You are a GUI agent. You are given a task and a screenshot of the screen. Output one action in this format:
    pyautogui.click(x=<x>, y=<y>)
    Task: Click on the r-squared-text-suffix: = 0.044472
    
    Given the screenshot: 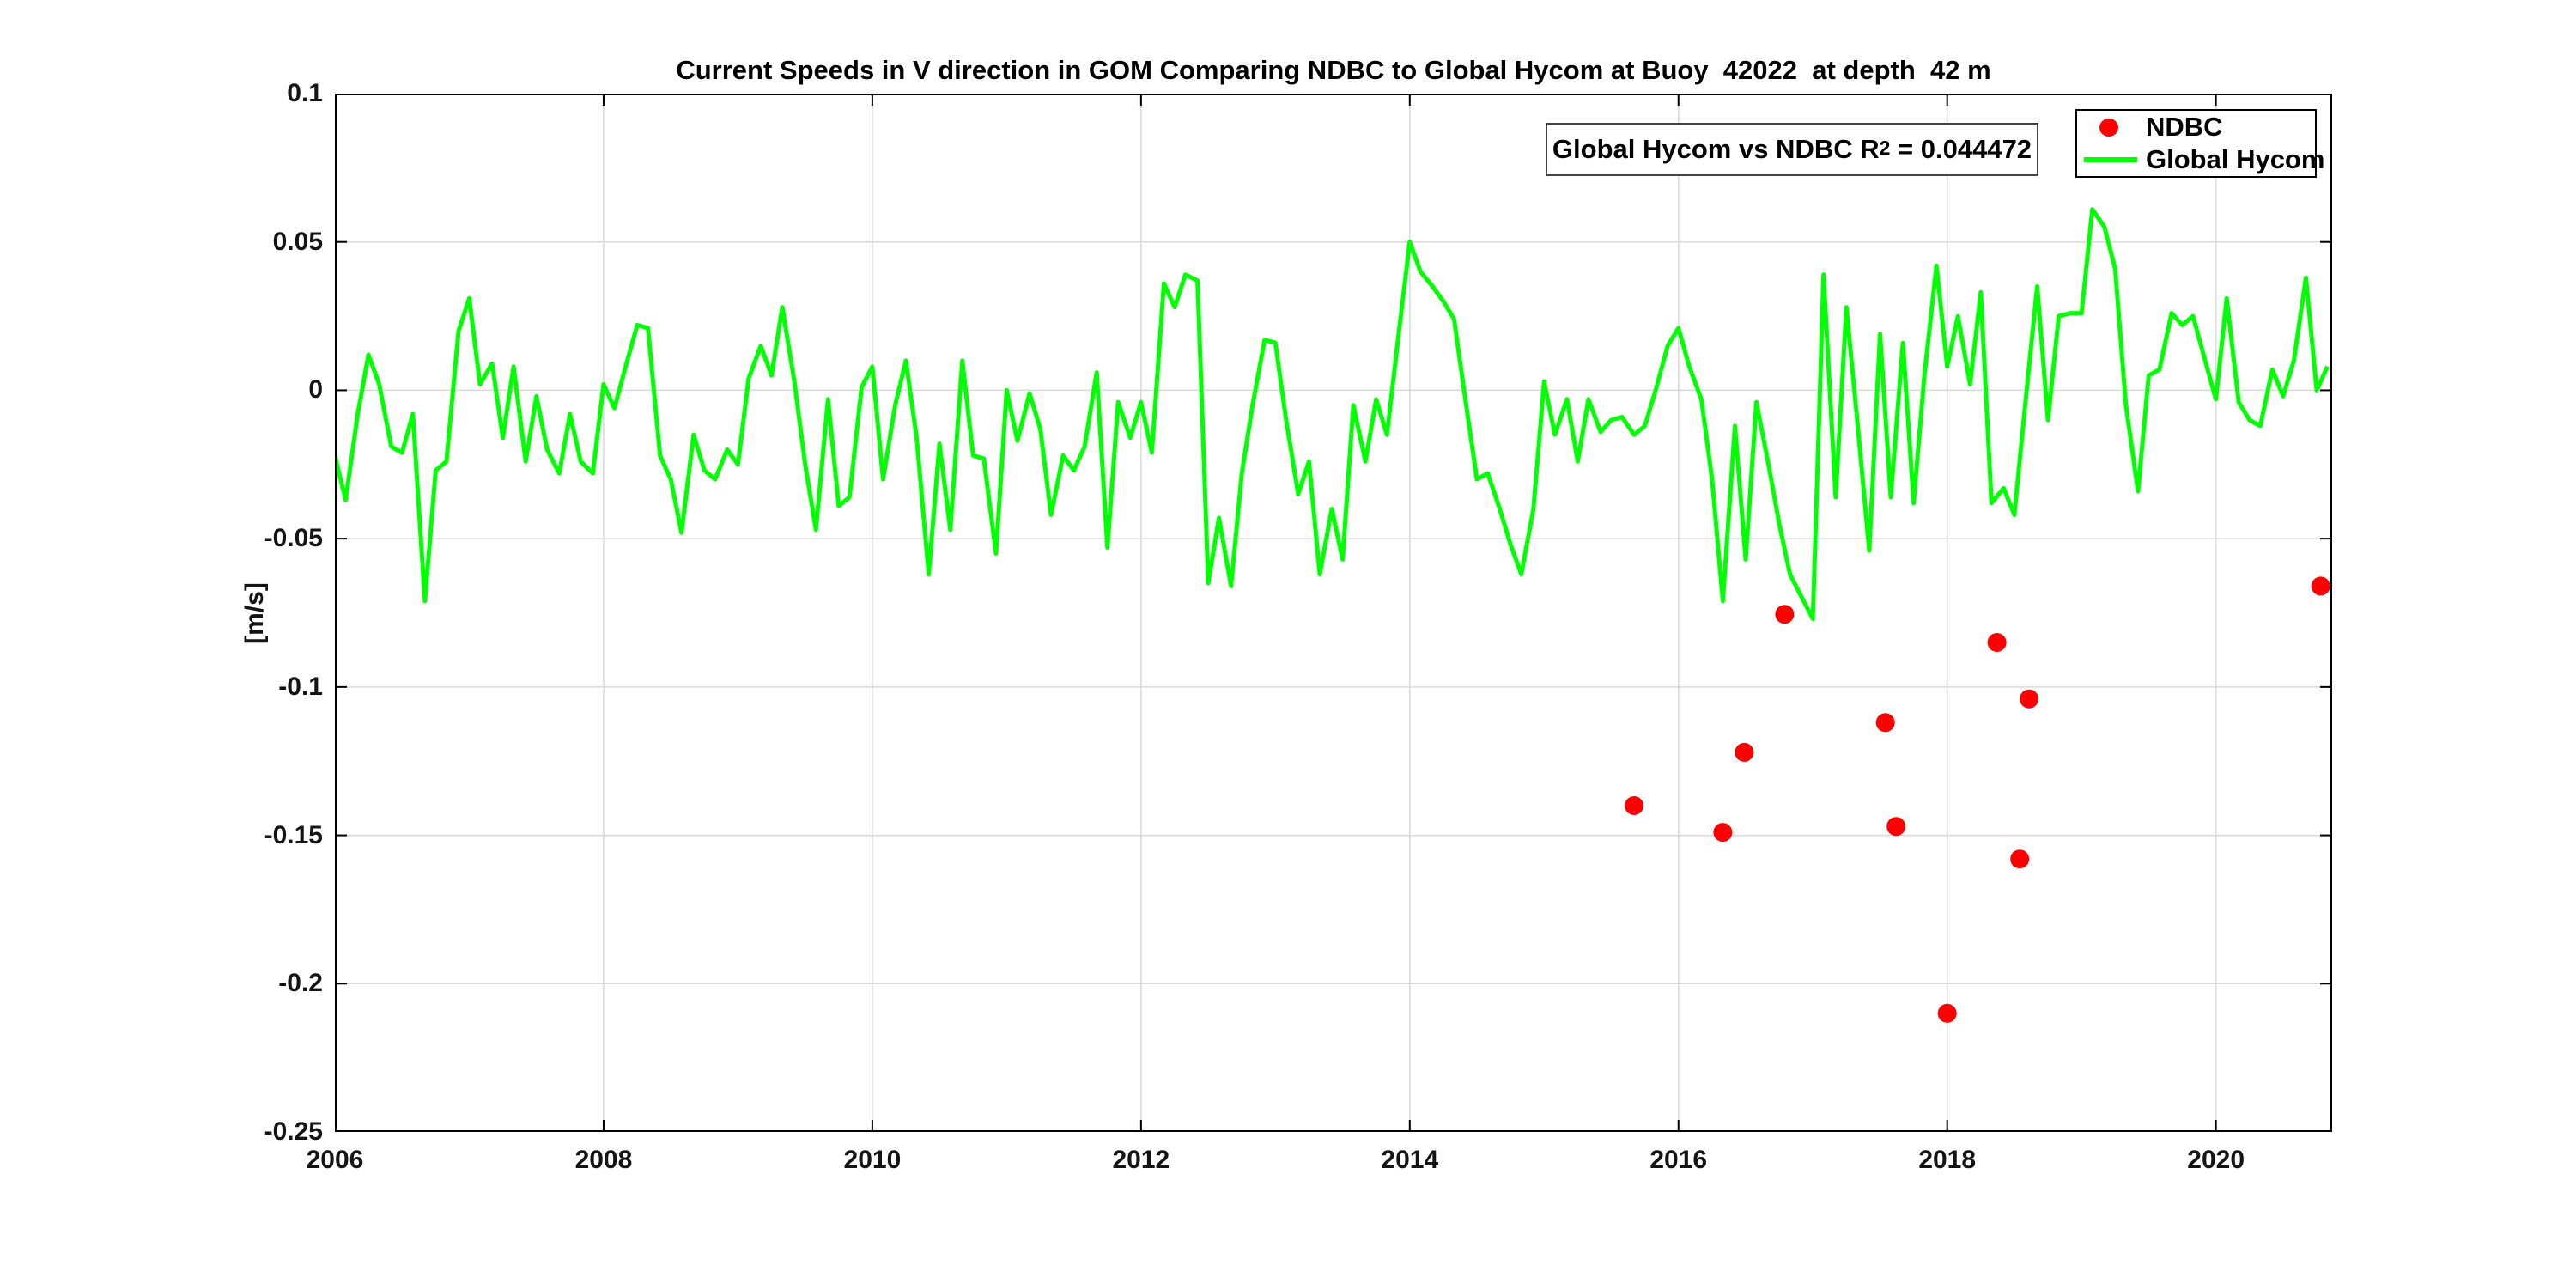 What is the action you would take?
    pyautogui.click(x=1961, y=149)
    